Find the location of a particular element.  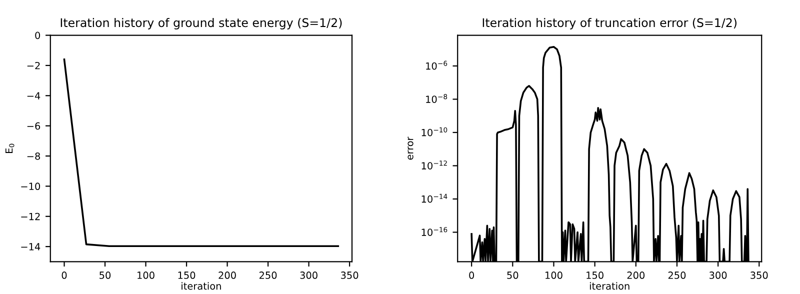

y-axis-title: error is located at coordinates (411, 148).